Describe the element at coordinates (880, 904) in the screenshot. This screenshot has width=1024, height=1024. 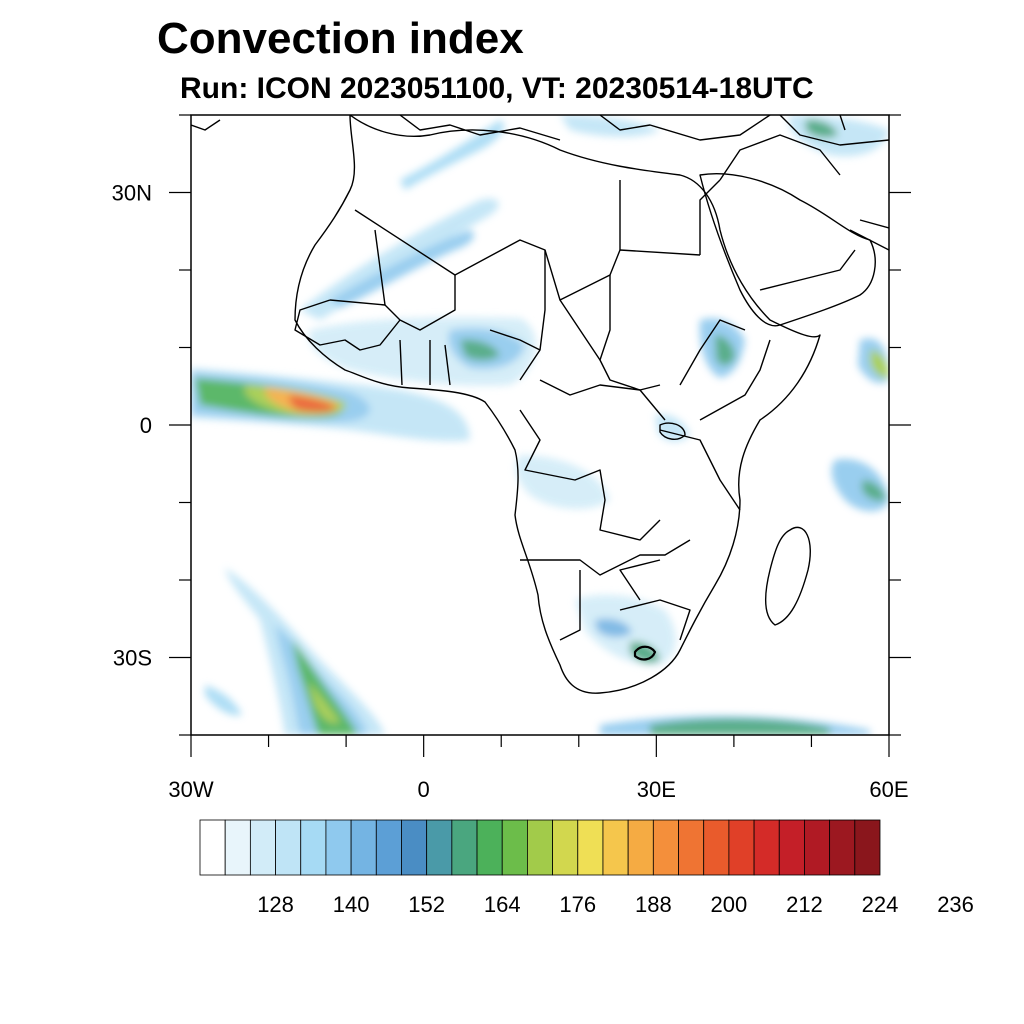
I see `colorbar-label: 224` at that location.